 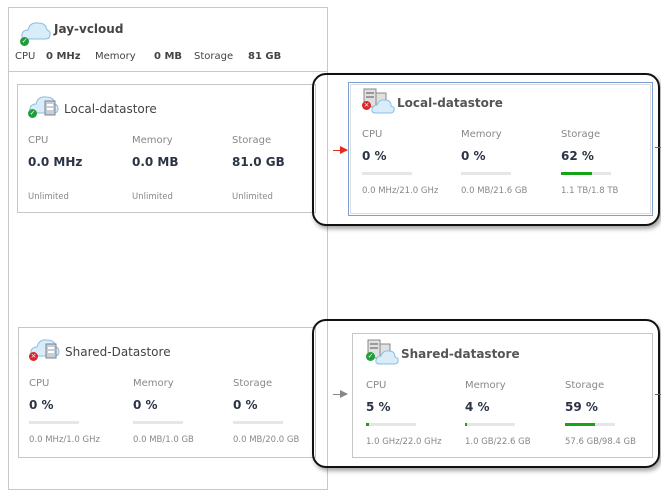 I want to click on card-title: Shared-Datastore, so click(x=118, y=352).